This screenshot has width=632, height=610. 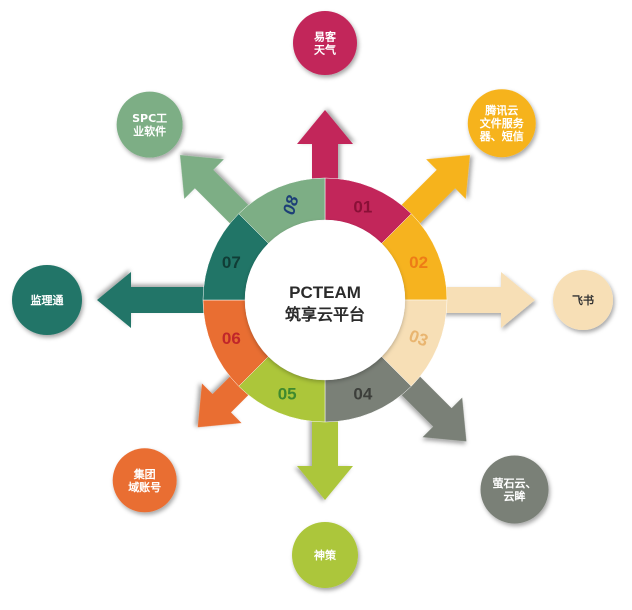 What do you see at coordinates (418, 262) in the screenshot?
I see `segment-number-02: 02` at bounding box center [418, 262].